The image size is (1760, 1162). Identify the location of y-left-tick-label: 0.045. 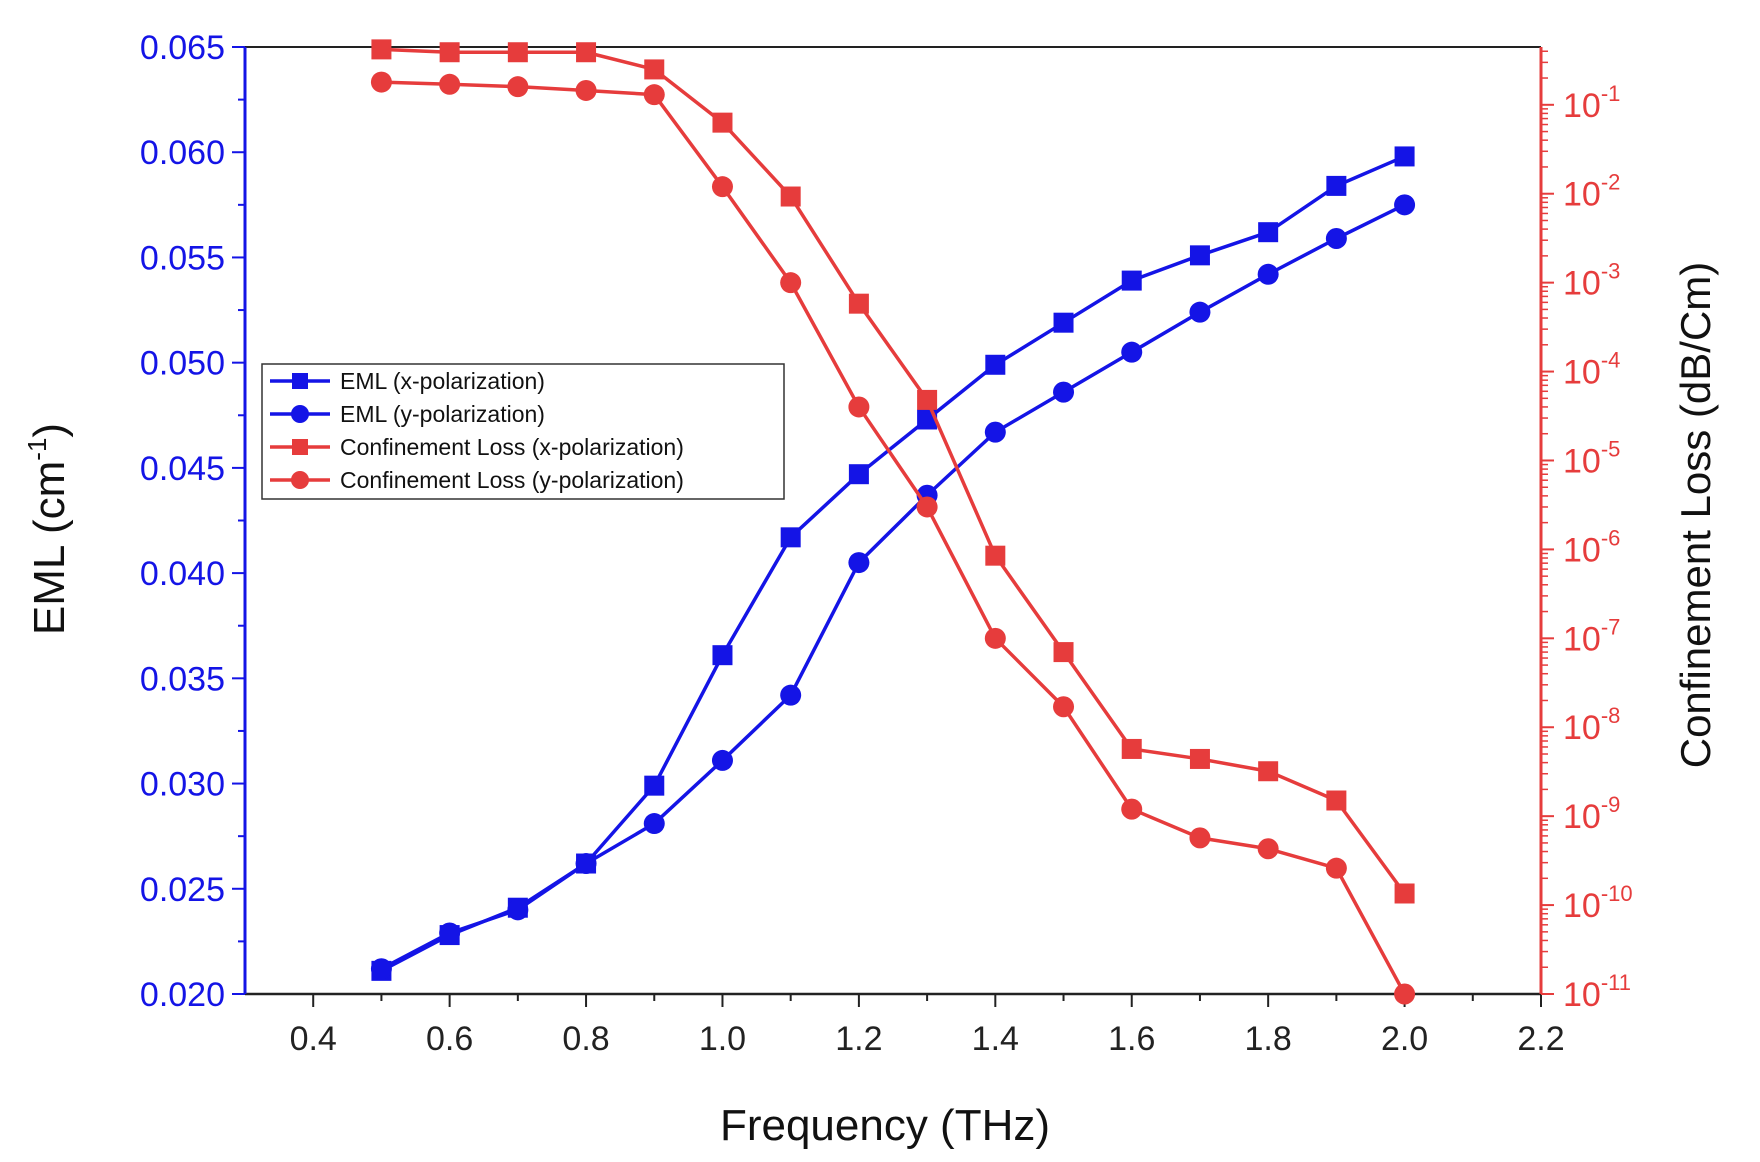
(182, 469).